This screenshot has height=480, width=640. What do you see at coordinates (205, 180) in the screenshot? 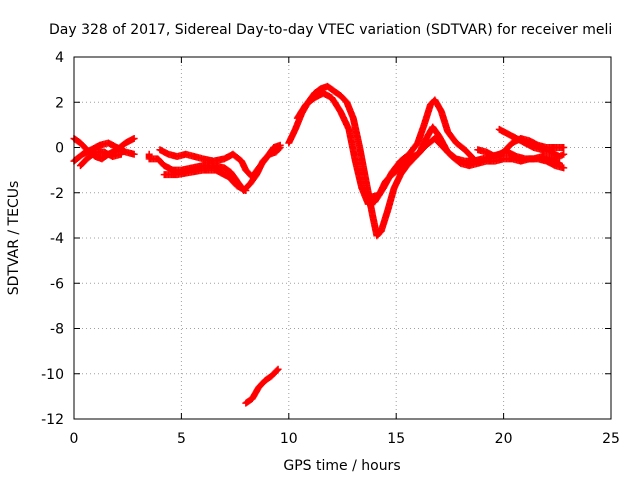
I see `series-satellite-track-f` at bounding box center [205, 180].